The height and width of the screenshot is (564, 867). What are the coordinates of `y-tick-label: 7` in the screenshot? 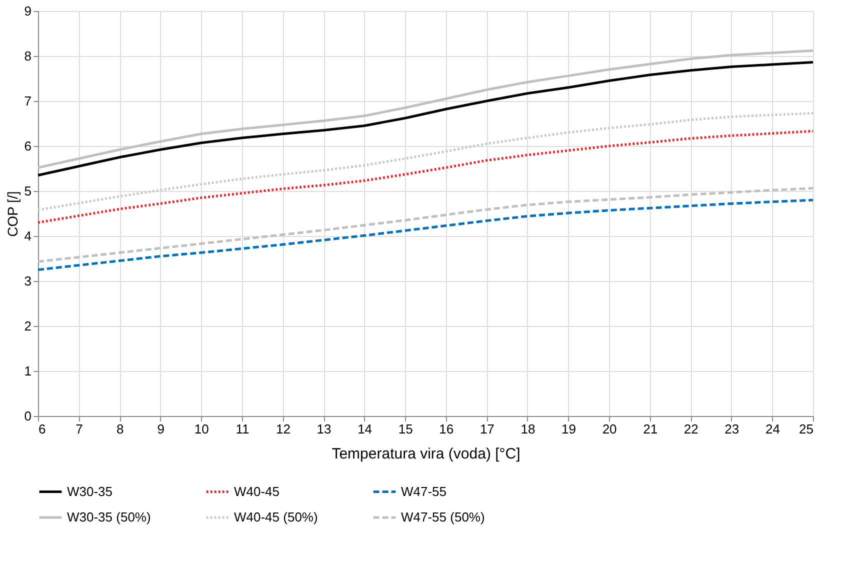 It's located at (28, 101).